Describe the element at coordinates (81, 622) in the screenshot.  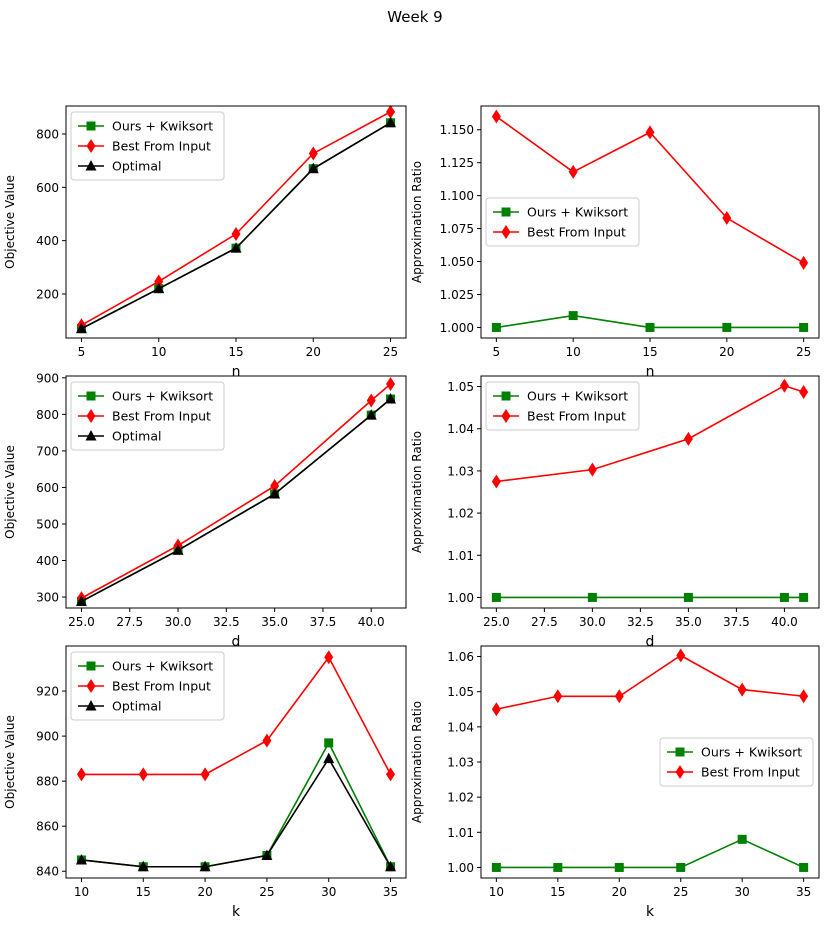
I see `x-tick-label: 25.0` at that location.